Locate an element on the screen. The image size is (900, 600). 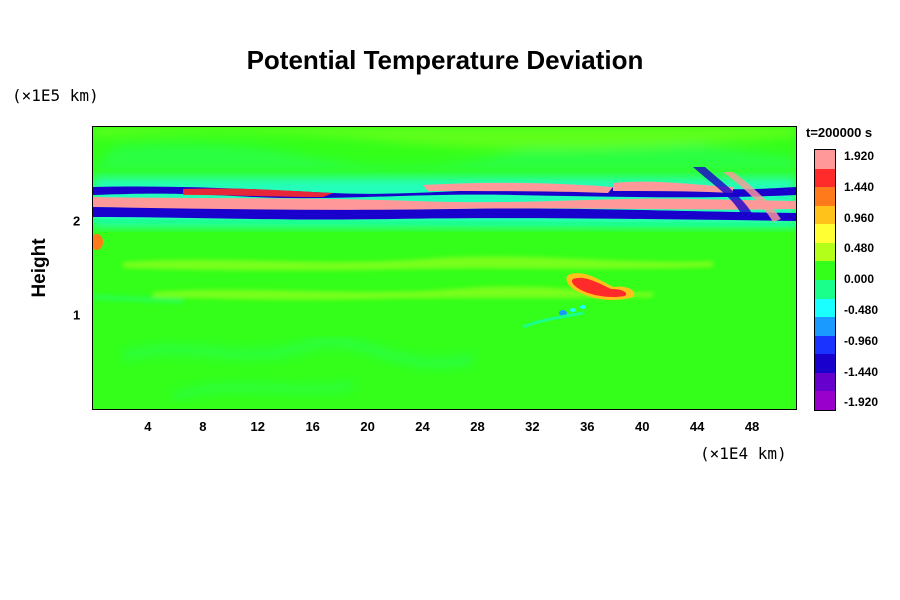
colorbar-label: 1.440 is located at coordinates (859, 186).